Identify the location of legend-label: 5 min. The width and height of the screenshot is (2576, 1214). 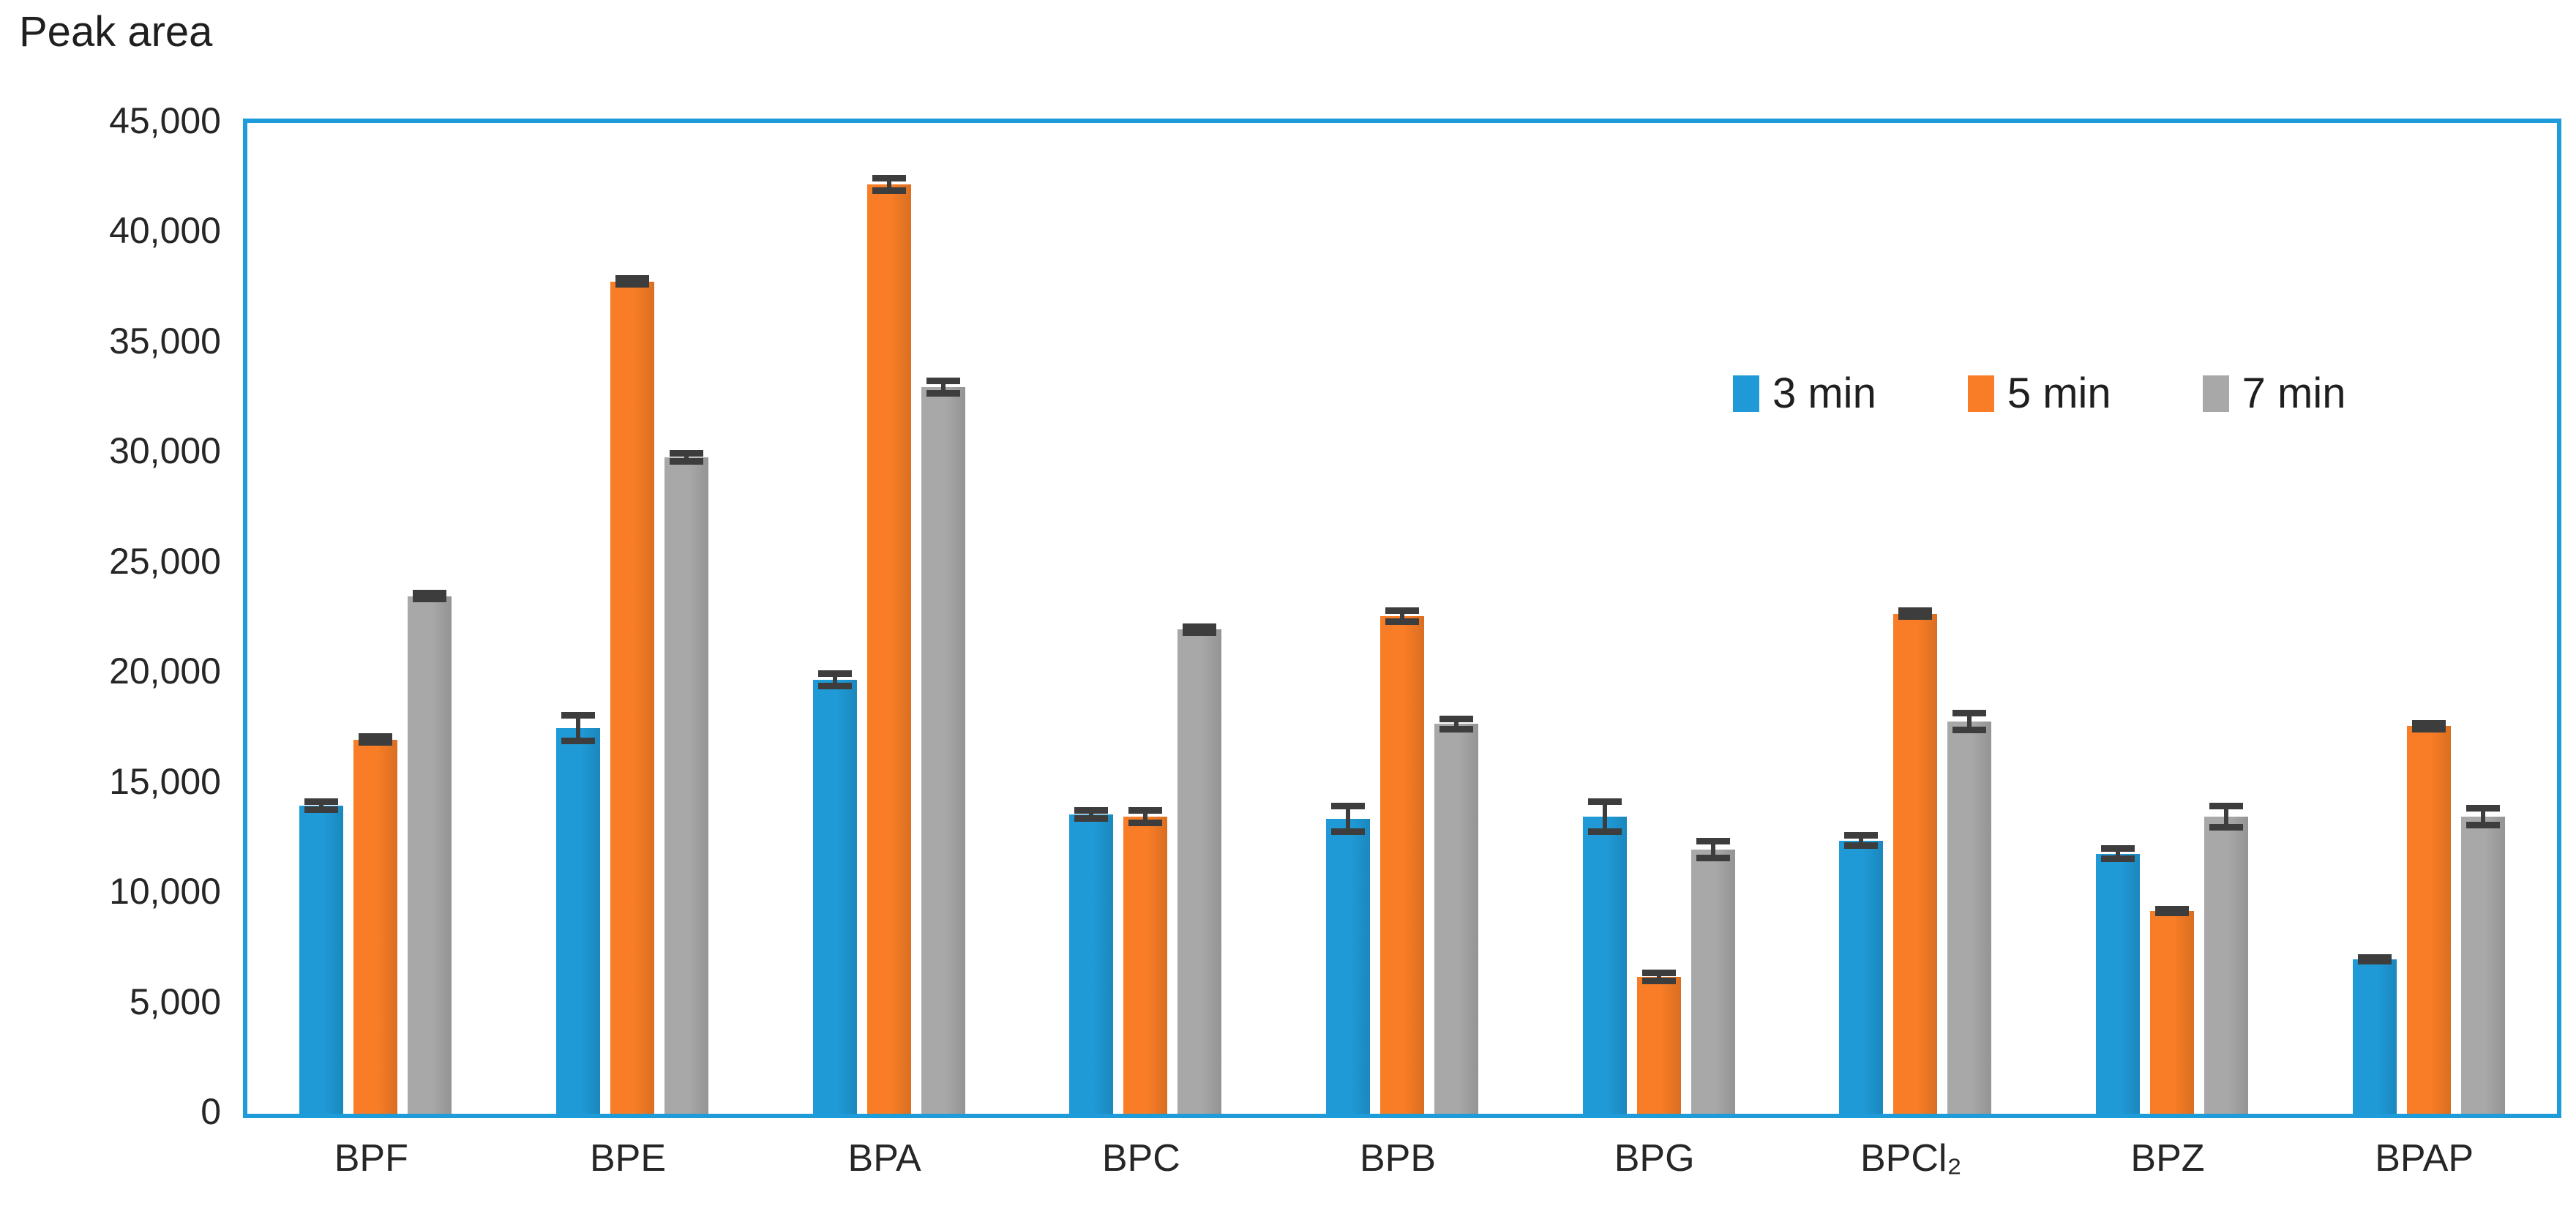
(2059, 394).